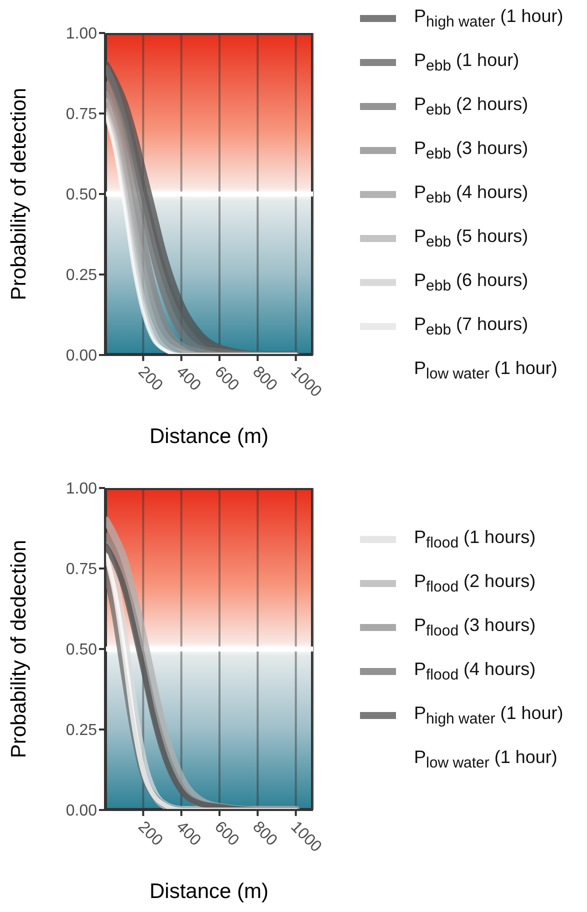 Image resolution: width=587 pixels, height=912 pixels. Describe the element at coordinates (471, 150) in the screenshot. I see `legend-label: P$_{ebb}$ (3 hours)` at that location.